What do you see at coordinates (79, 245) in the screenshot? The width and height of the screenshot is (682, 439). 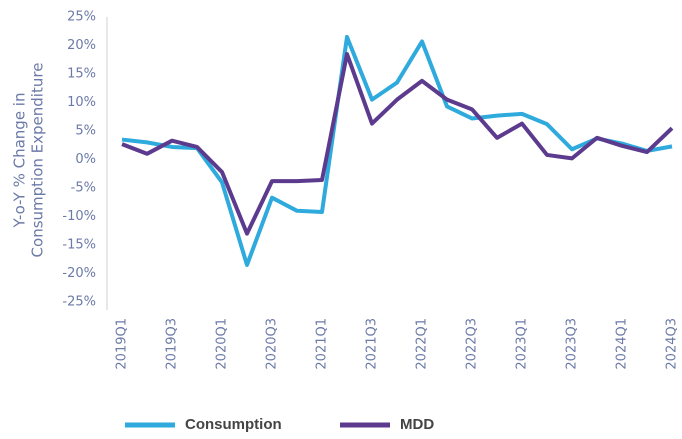 I see `y-tick-label: -15%` at bounding box center [79, 245].